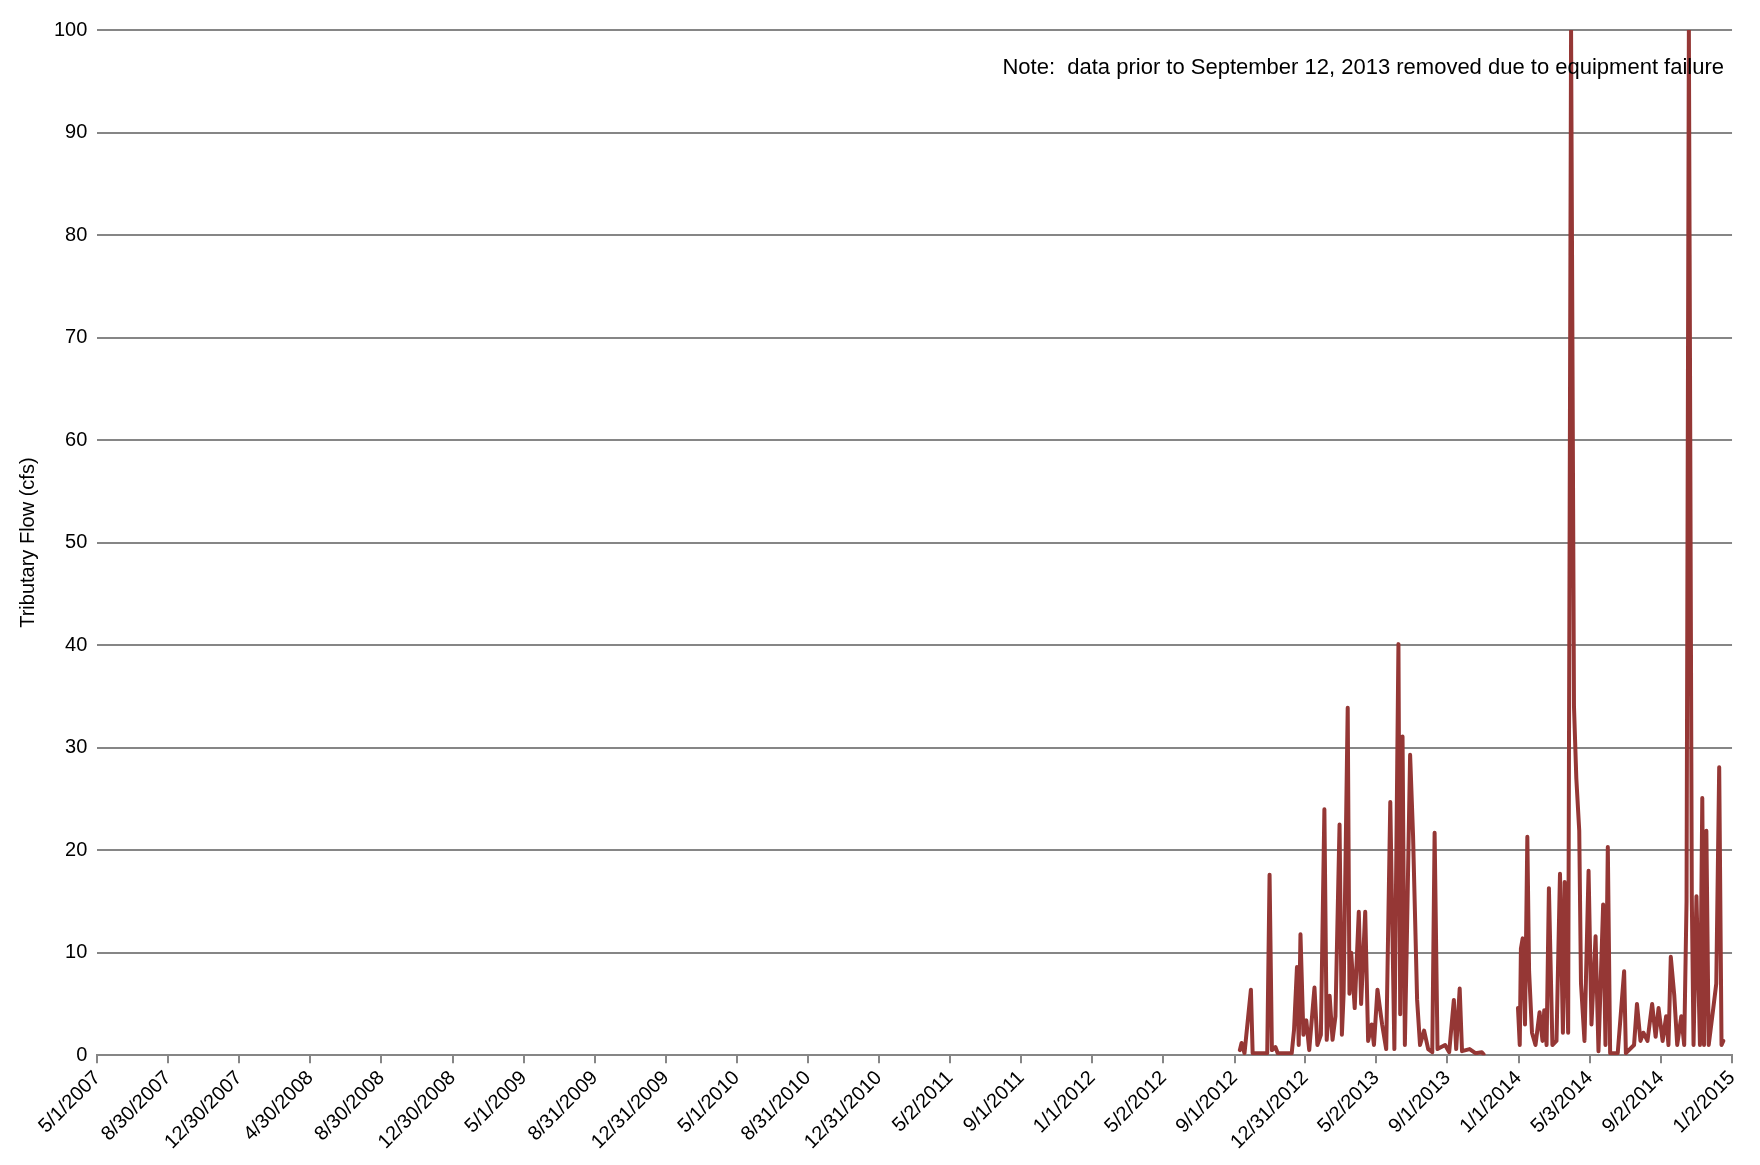 This screenshot has width=1760, height=1165. Describe the element at coordinates (76, 848) in the screenshot. I see `y-tick-label: 20` at that location.